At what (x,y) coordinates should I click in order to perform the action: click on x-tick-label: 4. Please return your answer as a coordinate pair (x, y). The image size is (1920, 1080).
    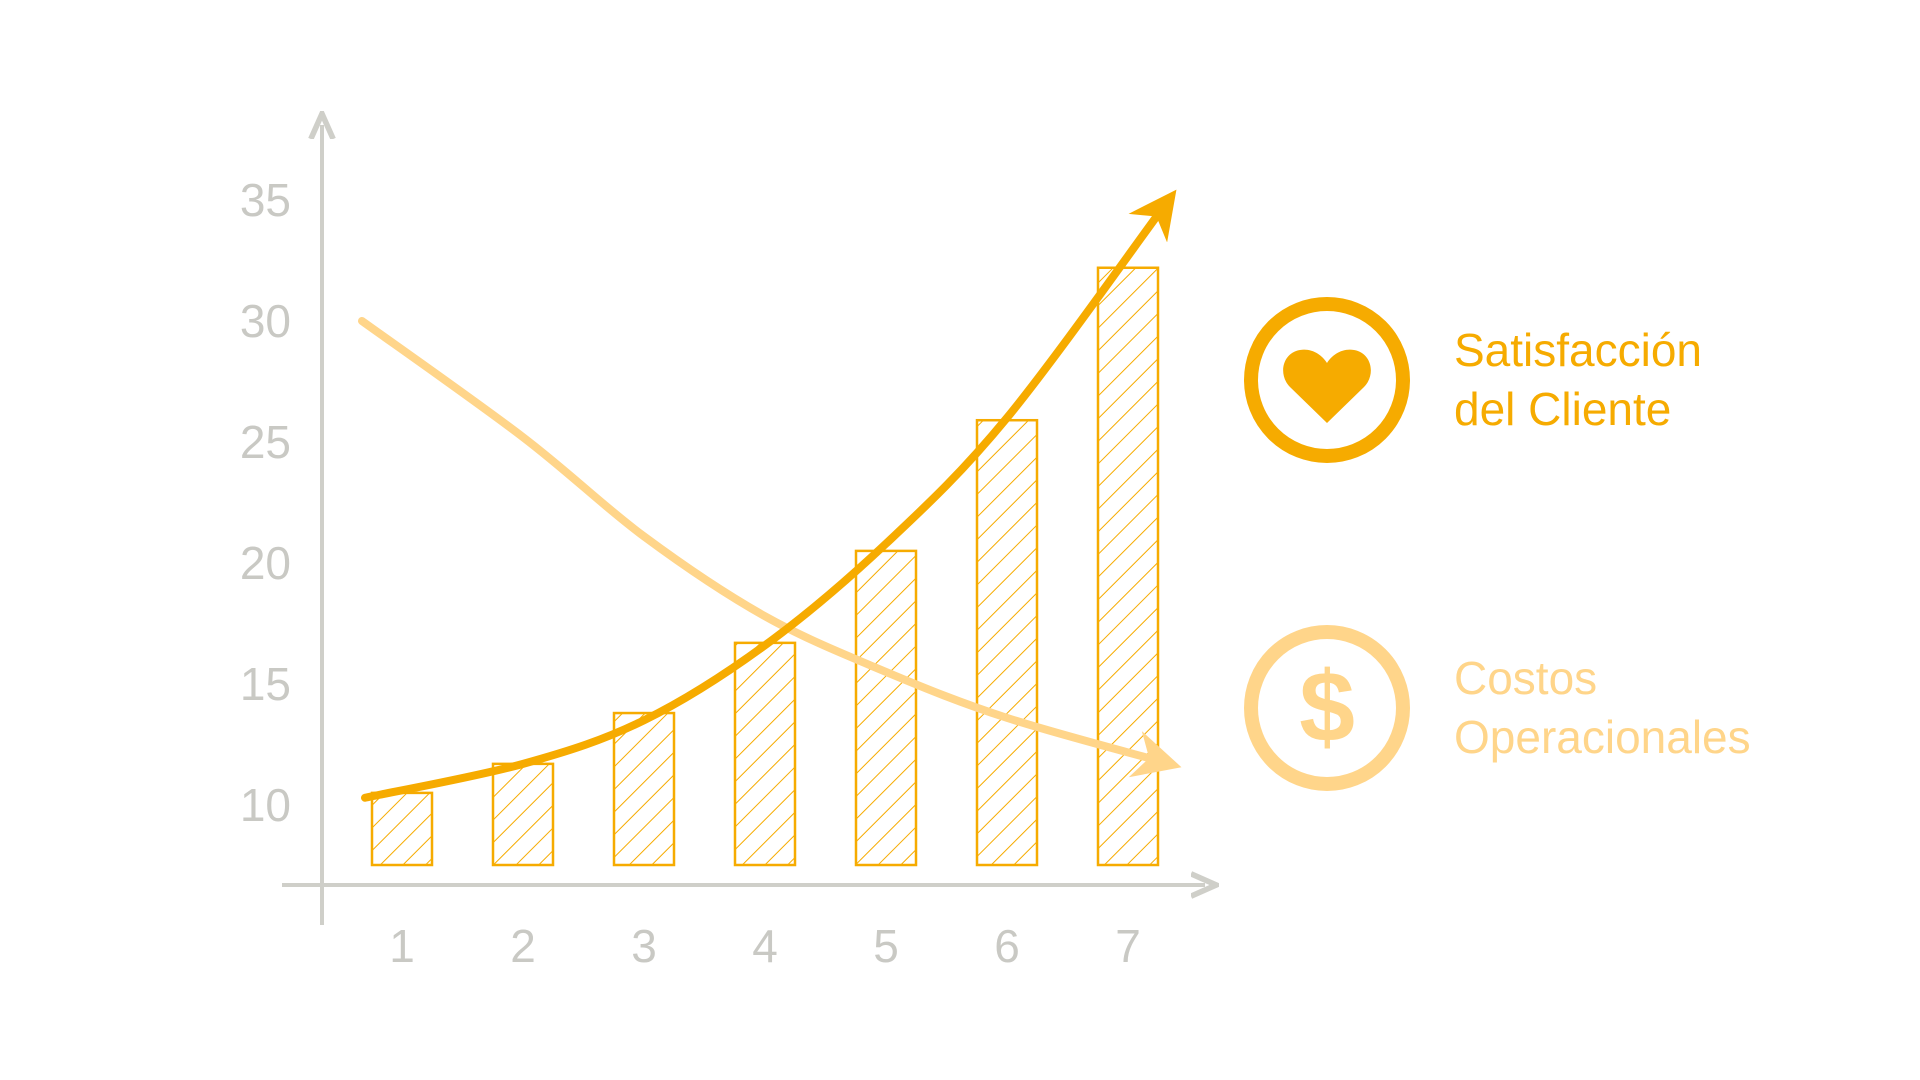
    Looking at the image, I should click on (765, 946).